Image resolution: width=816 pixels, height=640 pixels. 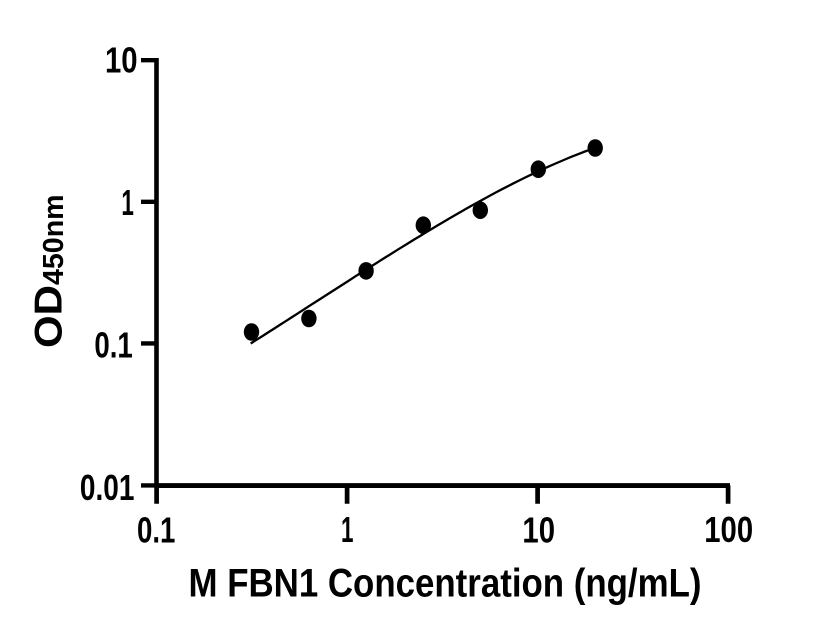 I want to click on svg-text: 0.01, so click(x=107, y=487).